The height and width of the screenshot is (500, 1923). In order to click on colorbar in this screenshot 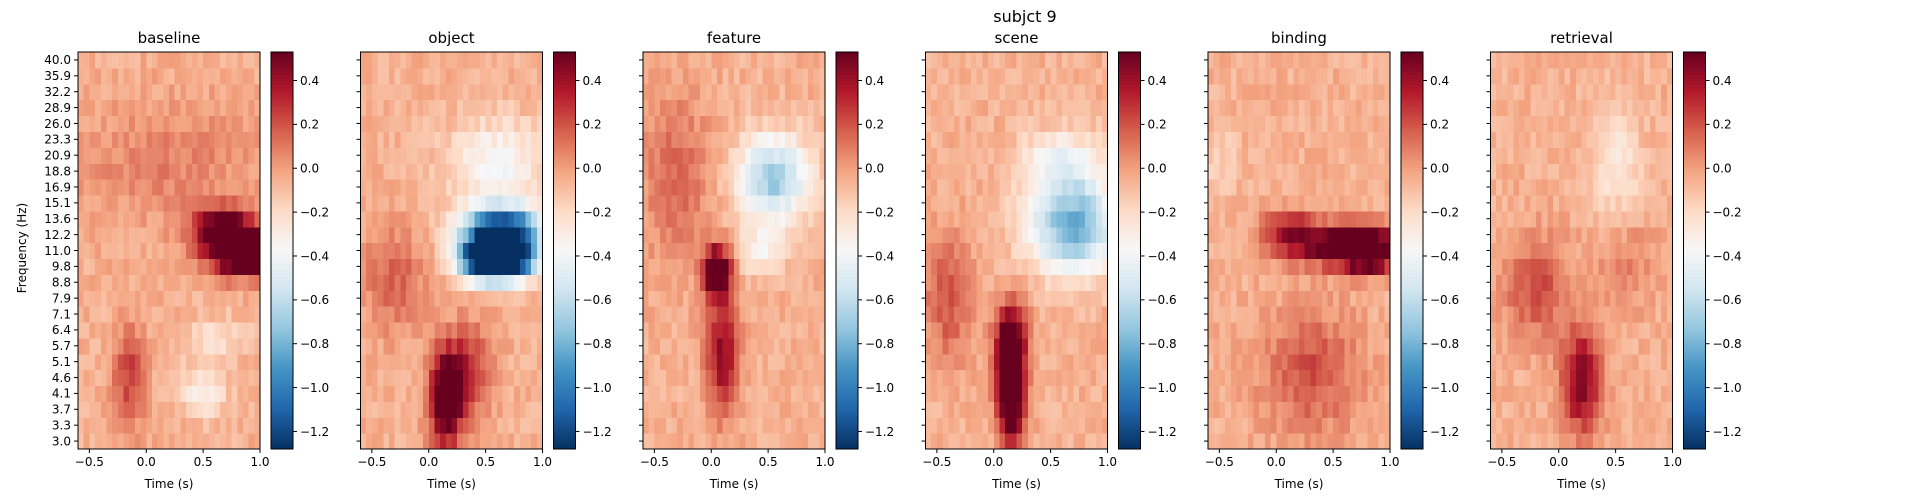, I will do `click(1129, 251)`.